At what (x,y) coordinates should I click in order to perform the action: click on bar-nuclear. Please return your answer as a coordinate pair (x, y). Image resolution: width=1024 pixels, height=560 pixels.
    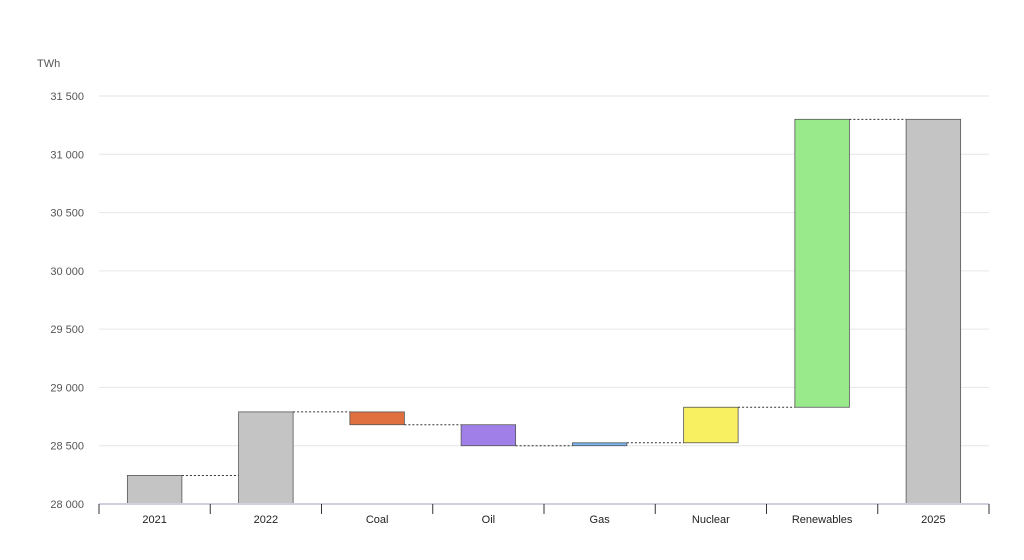
    Looking at the image, I should click on (711, 425).